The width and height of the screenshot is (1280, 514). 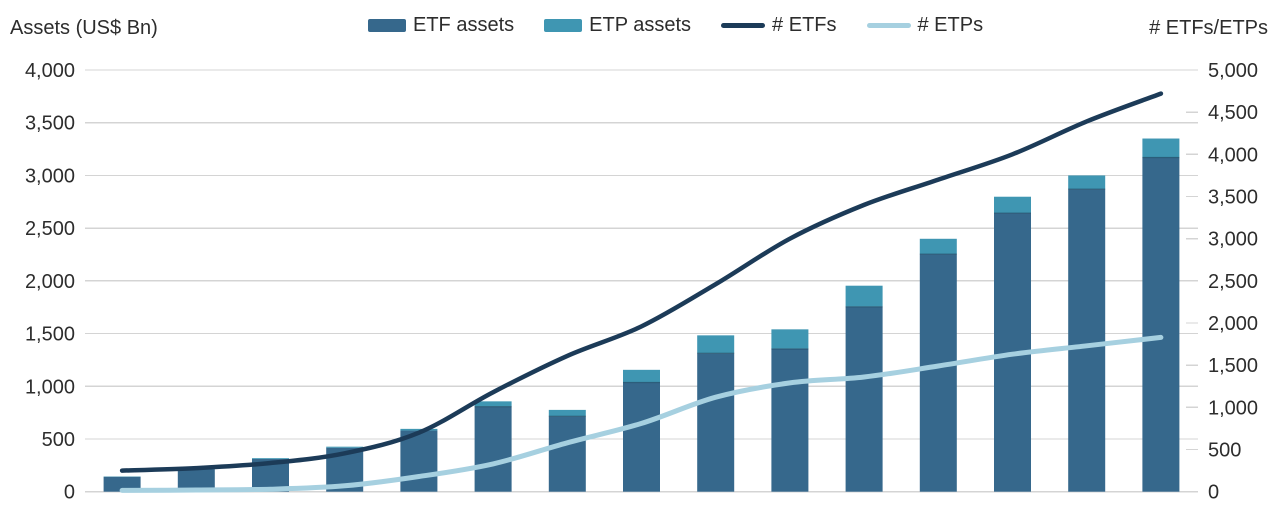 I want to click on left-tick-label: 500, so click(x=58, y=440).